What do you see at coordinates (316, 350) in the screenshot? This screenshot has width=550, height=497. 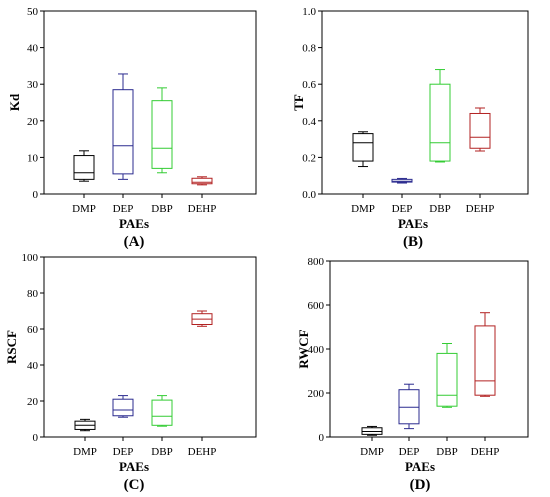 I see `y-tick-label: 400` at bounding box center [316, 350].